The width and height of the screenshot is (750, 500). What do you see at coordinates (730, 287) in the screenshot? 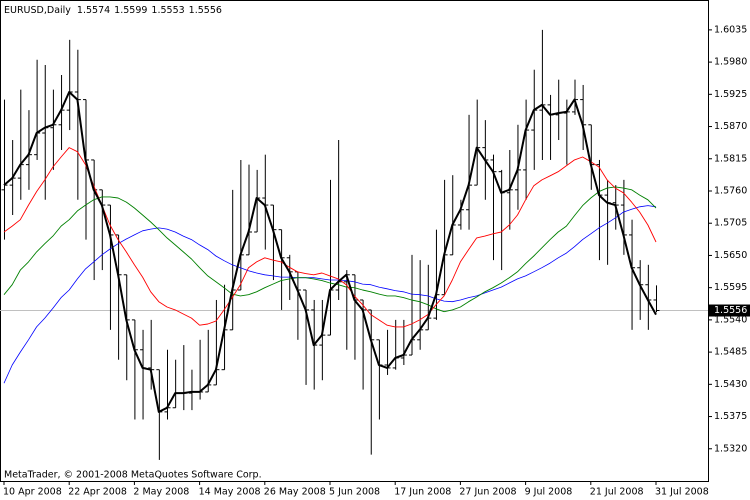
I see `y-tick-label: 1.5595` at bounding box center [730, 287].